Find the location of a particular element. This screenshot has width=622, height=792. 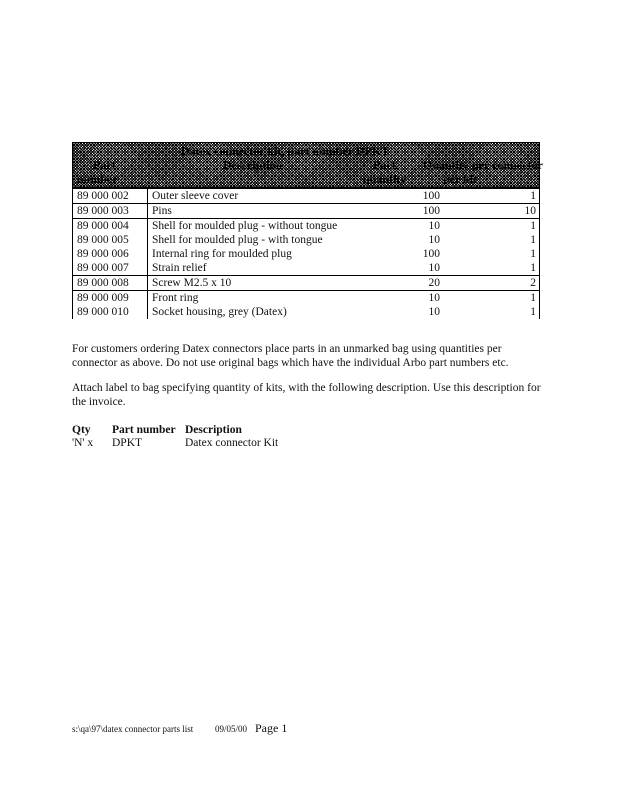

header-part: Part is located at coordinates (104, 165).